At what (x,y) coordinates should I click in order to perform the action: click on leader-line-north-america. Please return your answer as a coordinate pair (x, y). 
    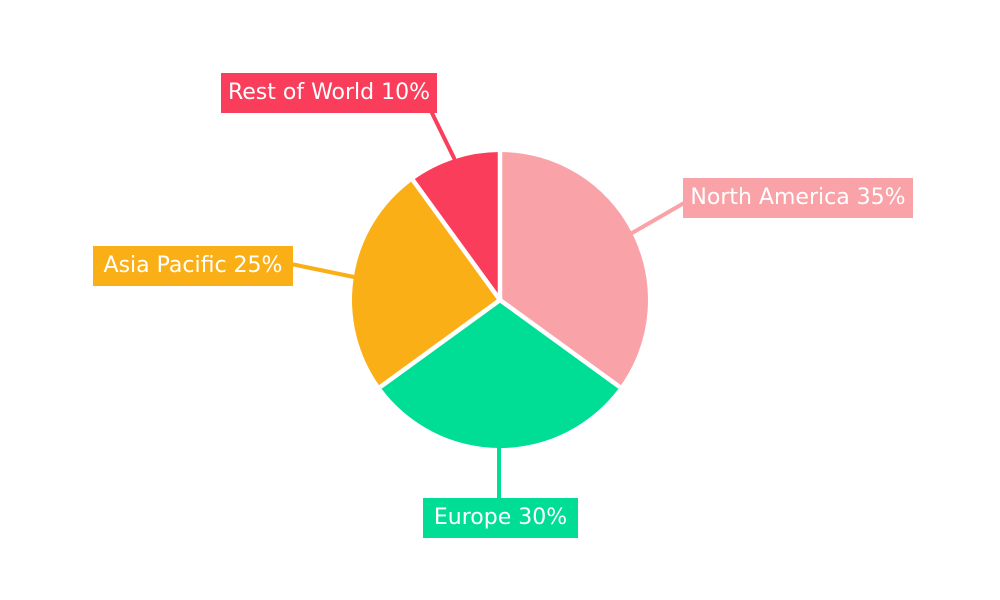
    Looking at the image, I should click on (661, 216).